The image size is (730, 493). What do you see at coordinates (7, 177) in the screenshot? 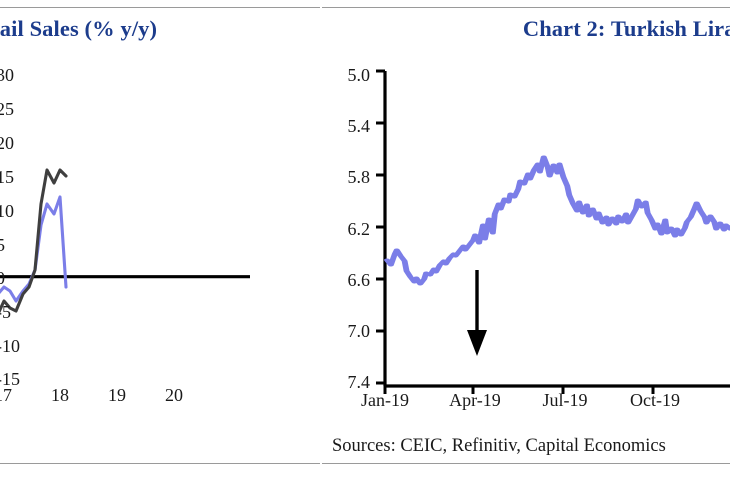
I see `chart-left-ytick-15: 15` at bounding box center [7, 177].